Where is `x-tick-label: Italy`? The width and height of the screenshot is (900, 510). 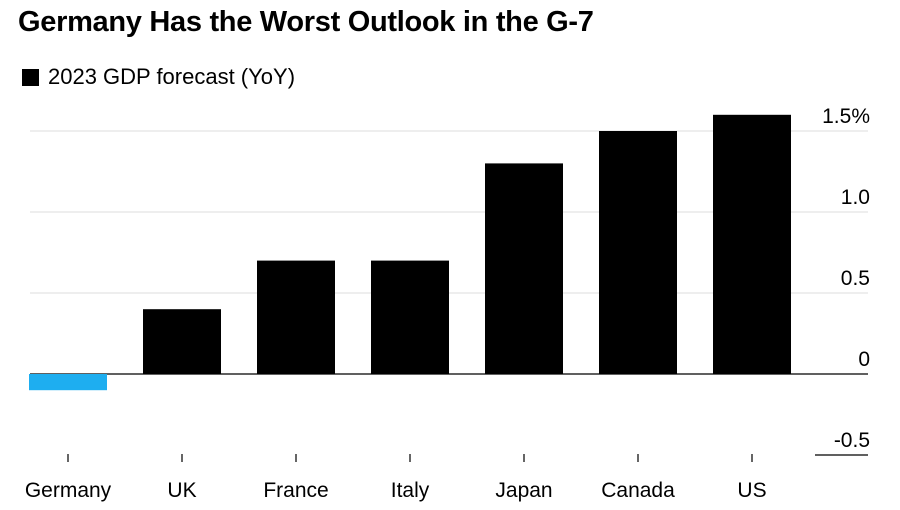
x-tick-label: Italy is located at coordinates (410, 490).